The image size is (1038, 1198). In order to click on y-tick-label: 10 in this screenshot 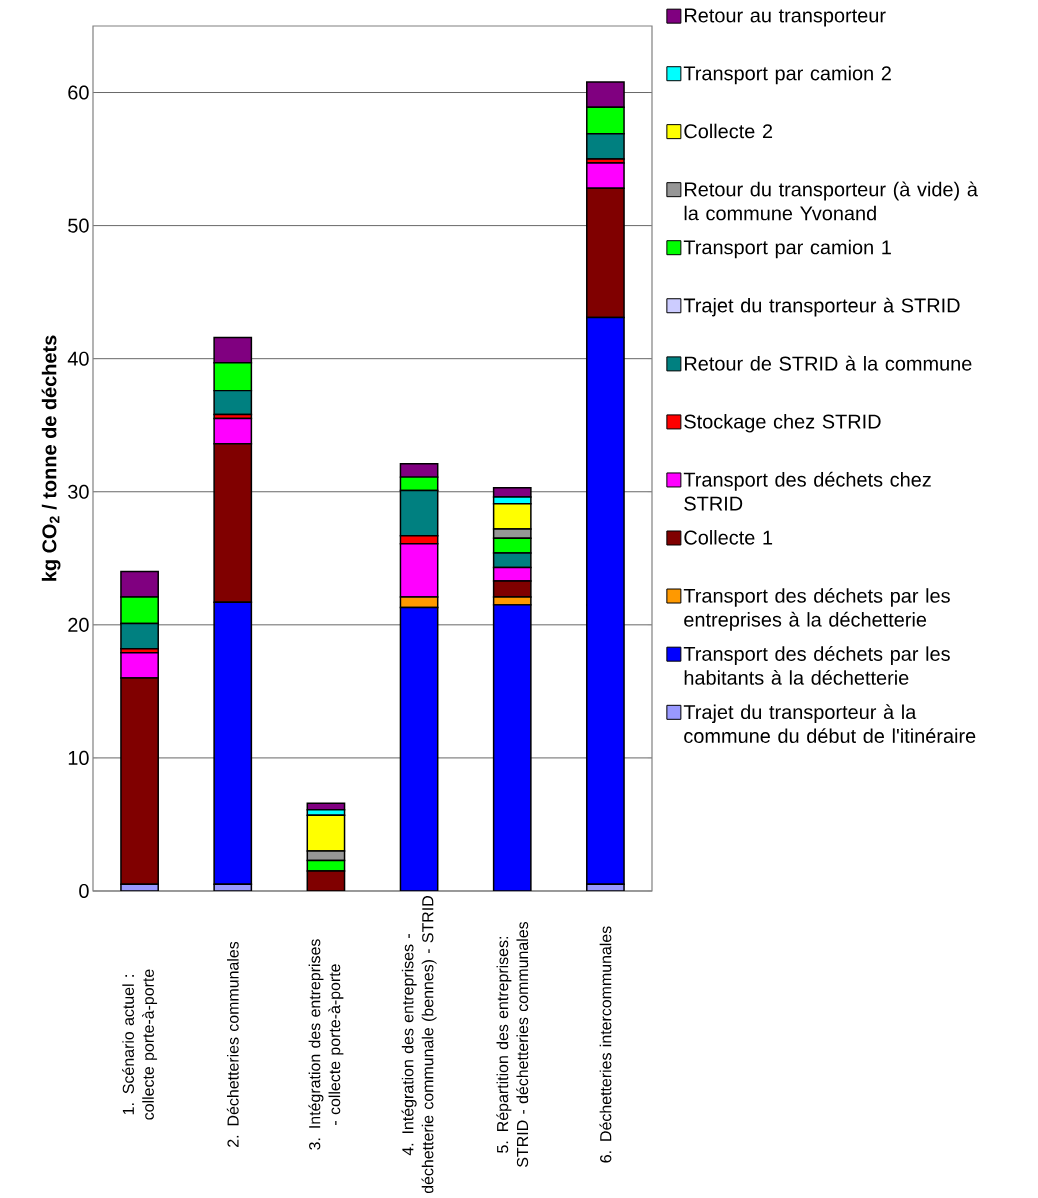, I will do `click(78, 757)`.